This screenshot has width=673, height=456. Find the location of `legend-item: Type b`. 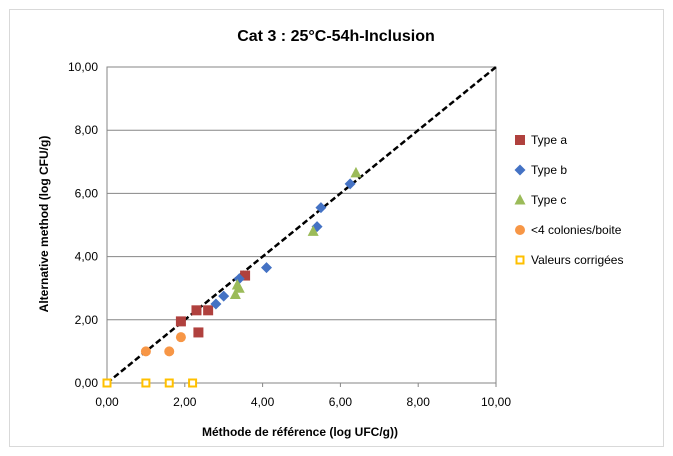

legend-item: Type b is located at coordinates (540, 170).